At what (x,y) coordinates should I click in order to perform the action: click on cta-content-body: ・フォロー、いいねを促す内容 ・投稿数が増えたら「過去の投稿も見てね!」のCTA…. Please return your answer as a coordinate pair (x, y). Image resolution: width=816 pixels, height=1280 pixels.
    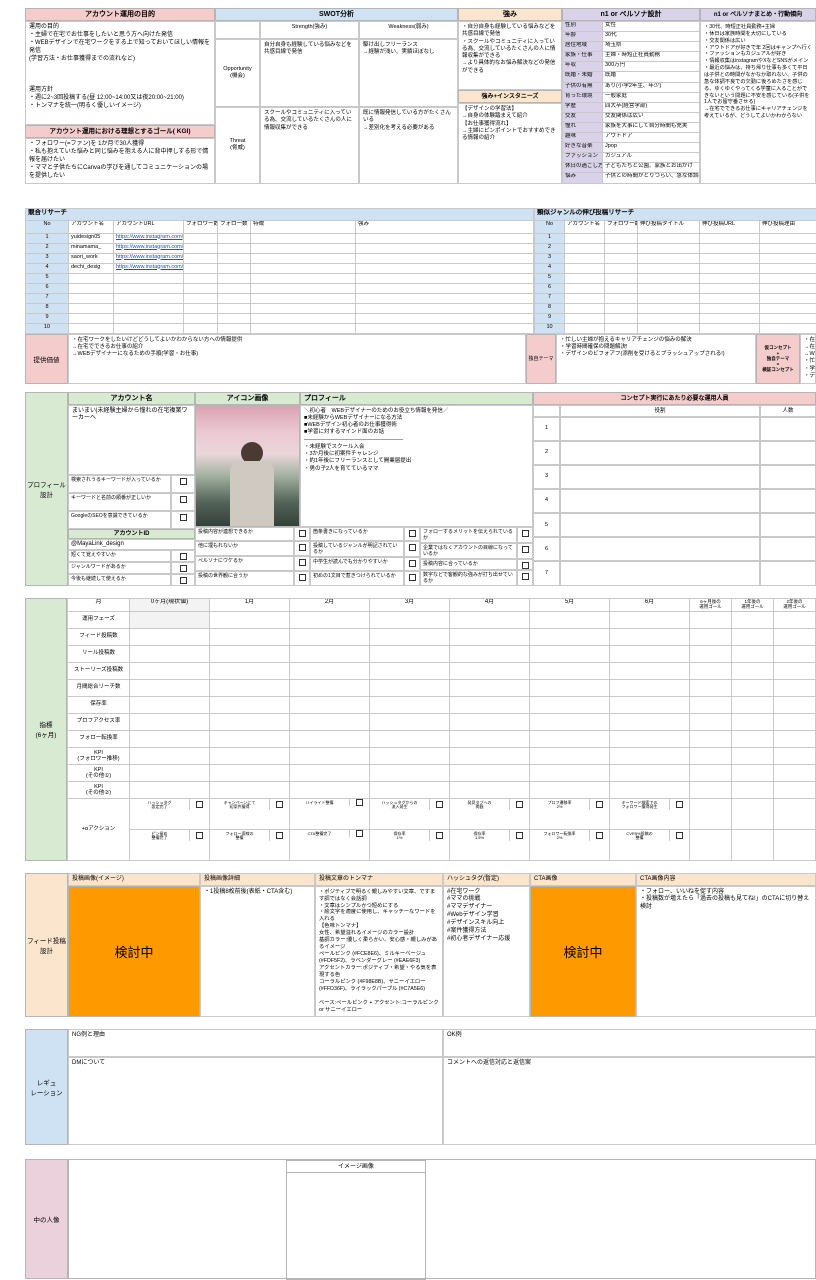
    Looking at the image, I should click on (726, 951).